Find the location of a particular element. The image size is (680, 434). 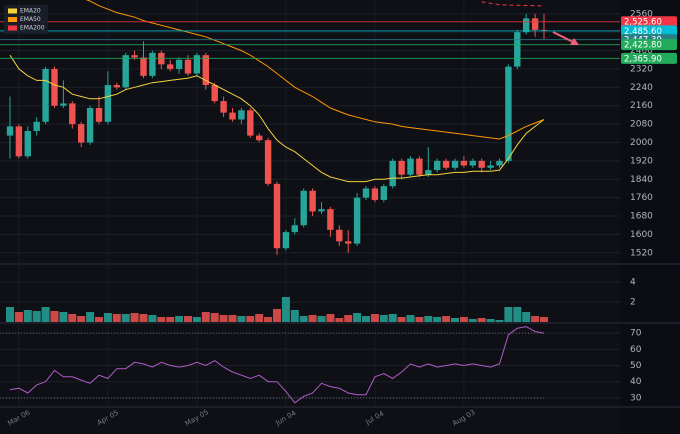

y-tick-label: 4 is located at coordinates (633, 283).